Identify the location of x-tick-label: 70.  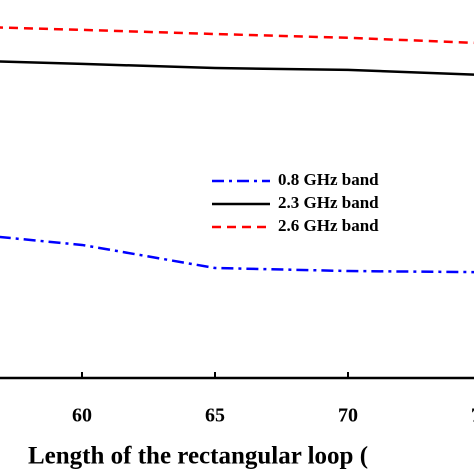
(348, 416).